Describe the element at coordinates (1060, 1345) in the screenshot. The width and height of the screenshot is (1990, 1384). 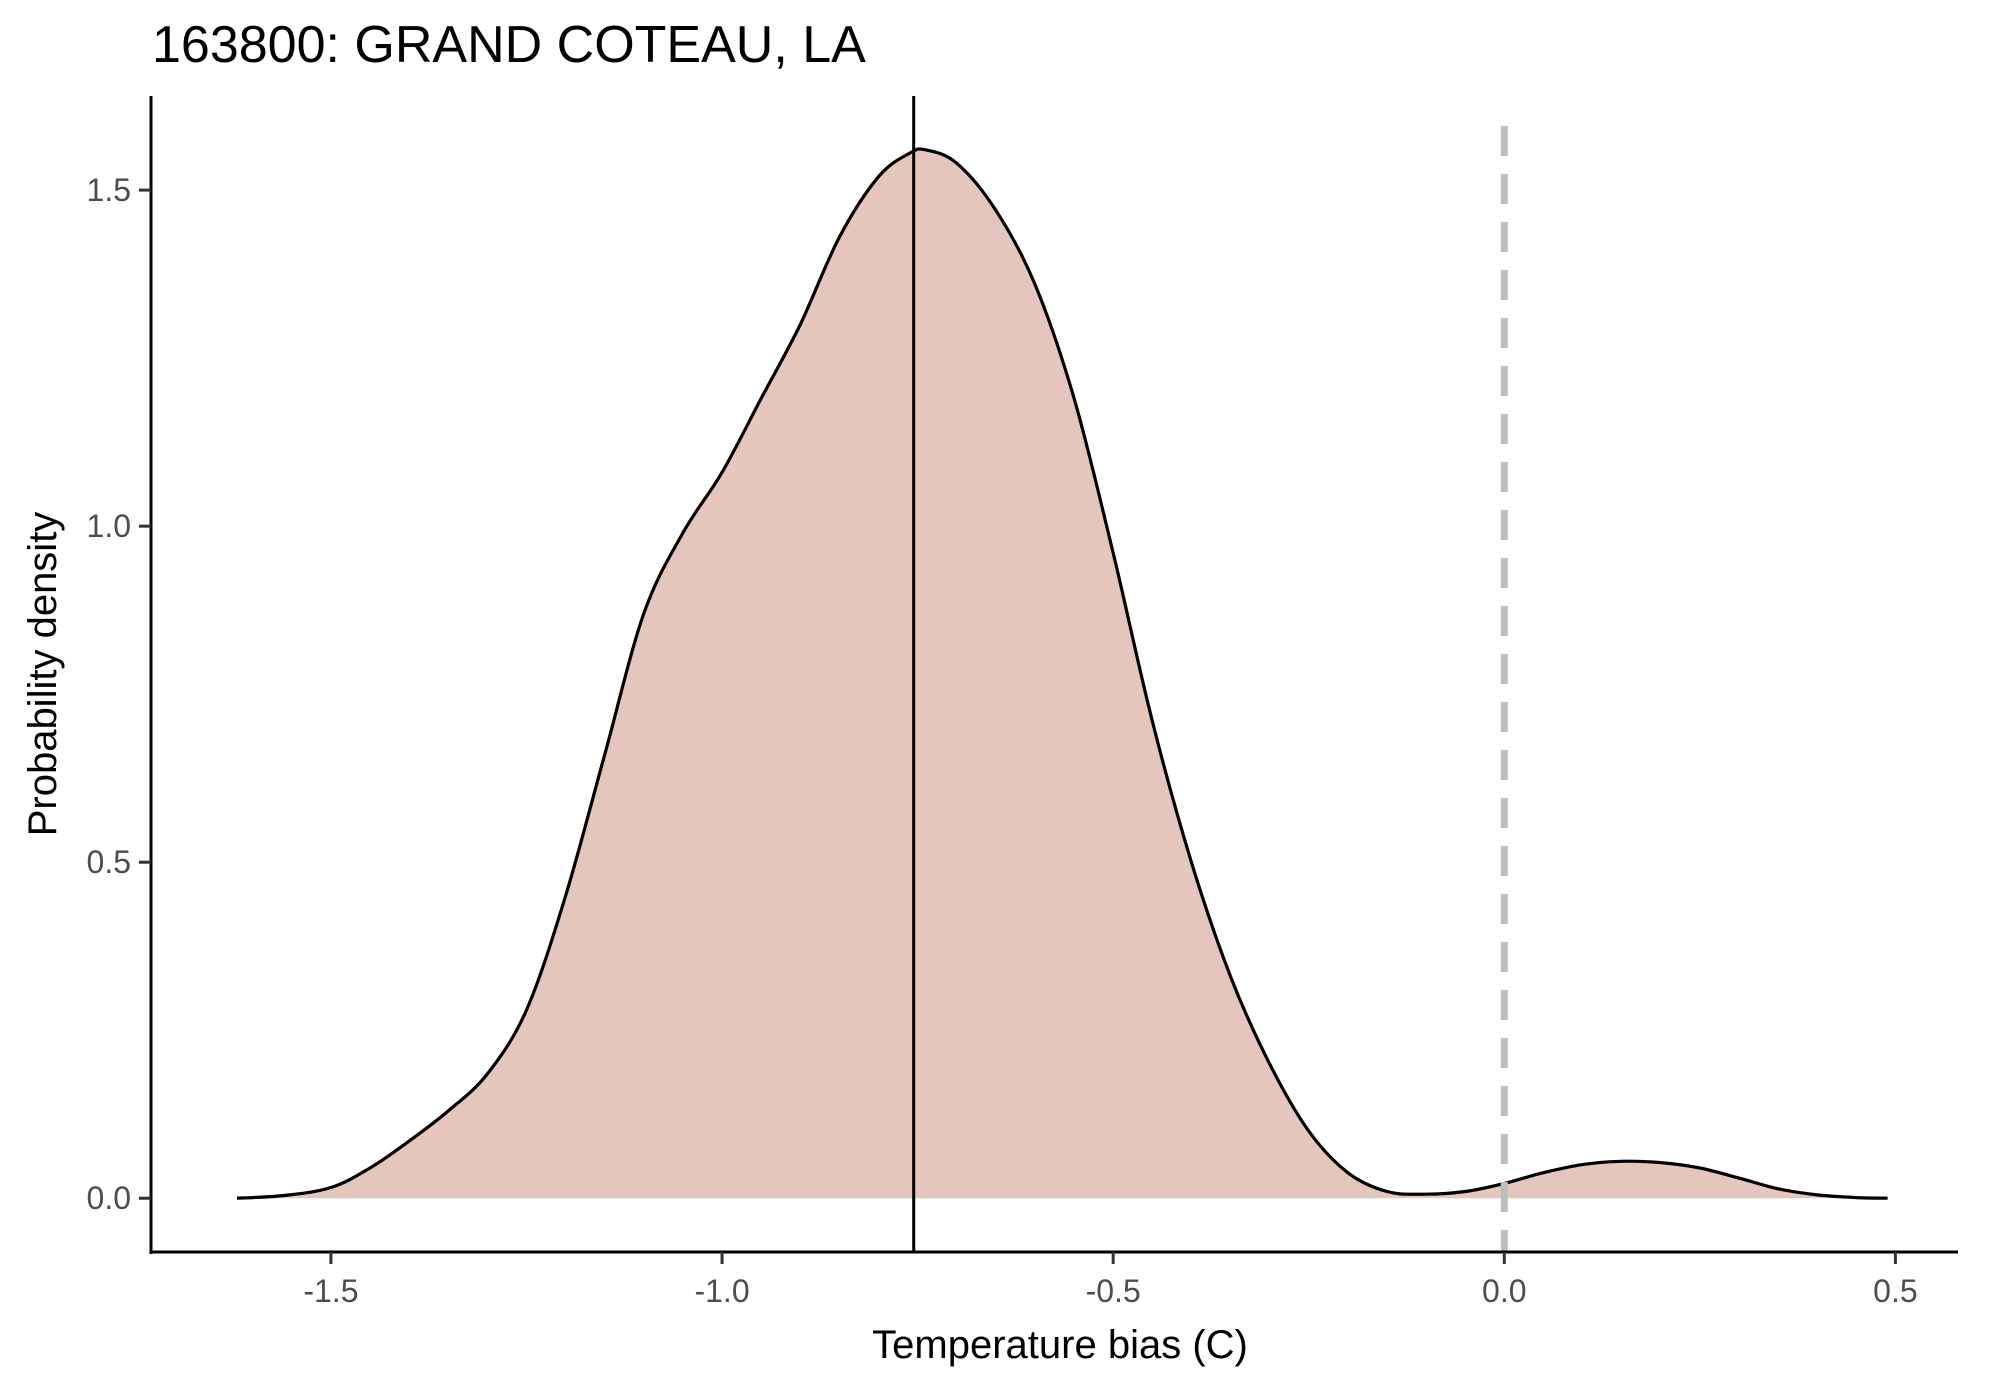
I see `x-axis-title: Temperature bias (C)` at that location.